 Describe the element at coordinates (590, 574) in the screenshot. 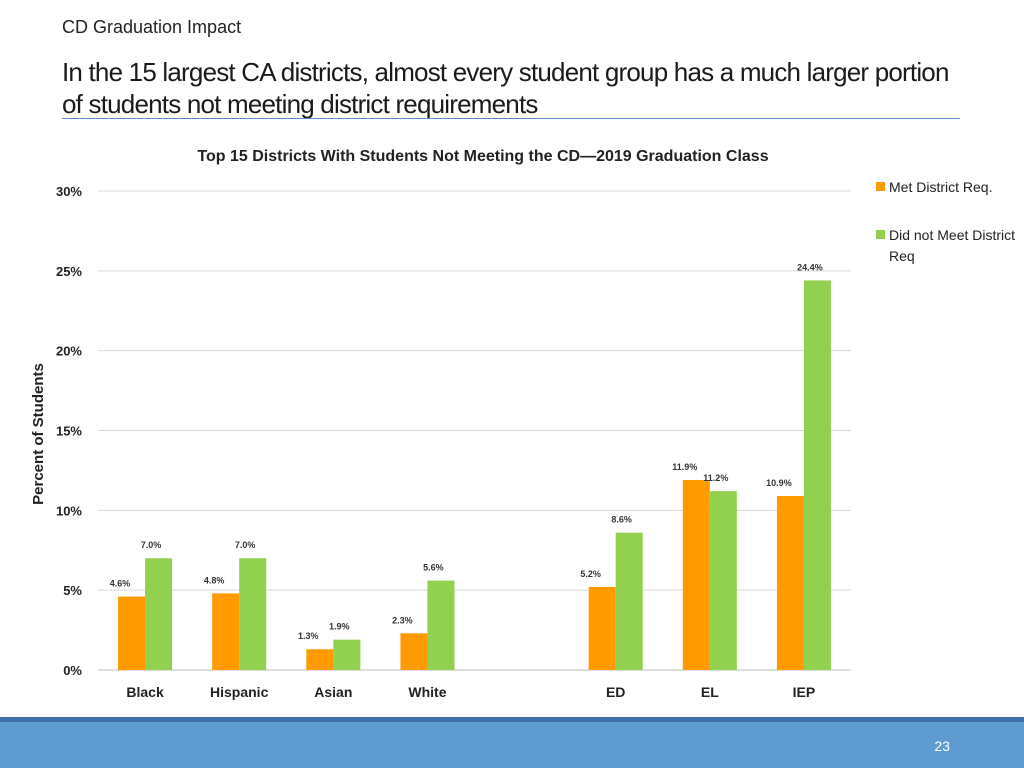

I see `data-label: 5.2%` at that location.